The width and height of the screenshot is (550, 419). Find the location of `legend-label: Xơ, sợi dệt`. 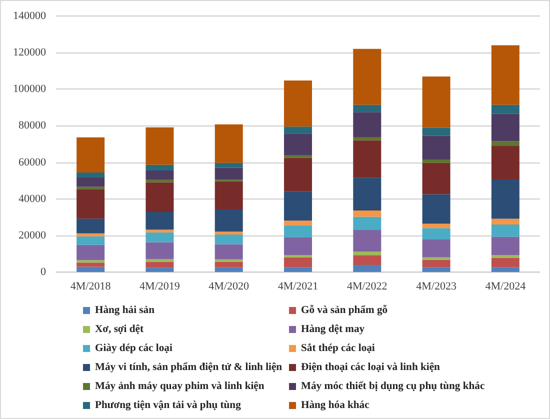

legend-label: Xơ, sợi dệt is located at coordinates (119, 329).